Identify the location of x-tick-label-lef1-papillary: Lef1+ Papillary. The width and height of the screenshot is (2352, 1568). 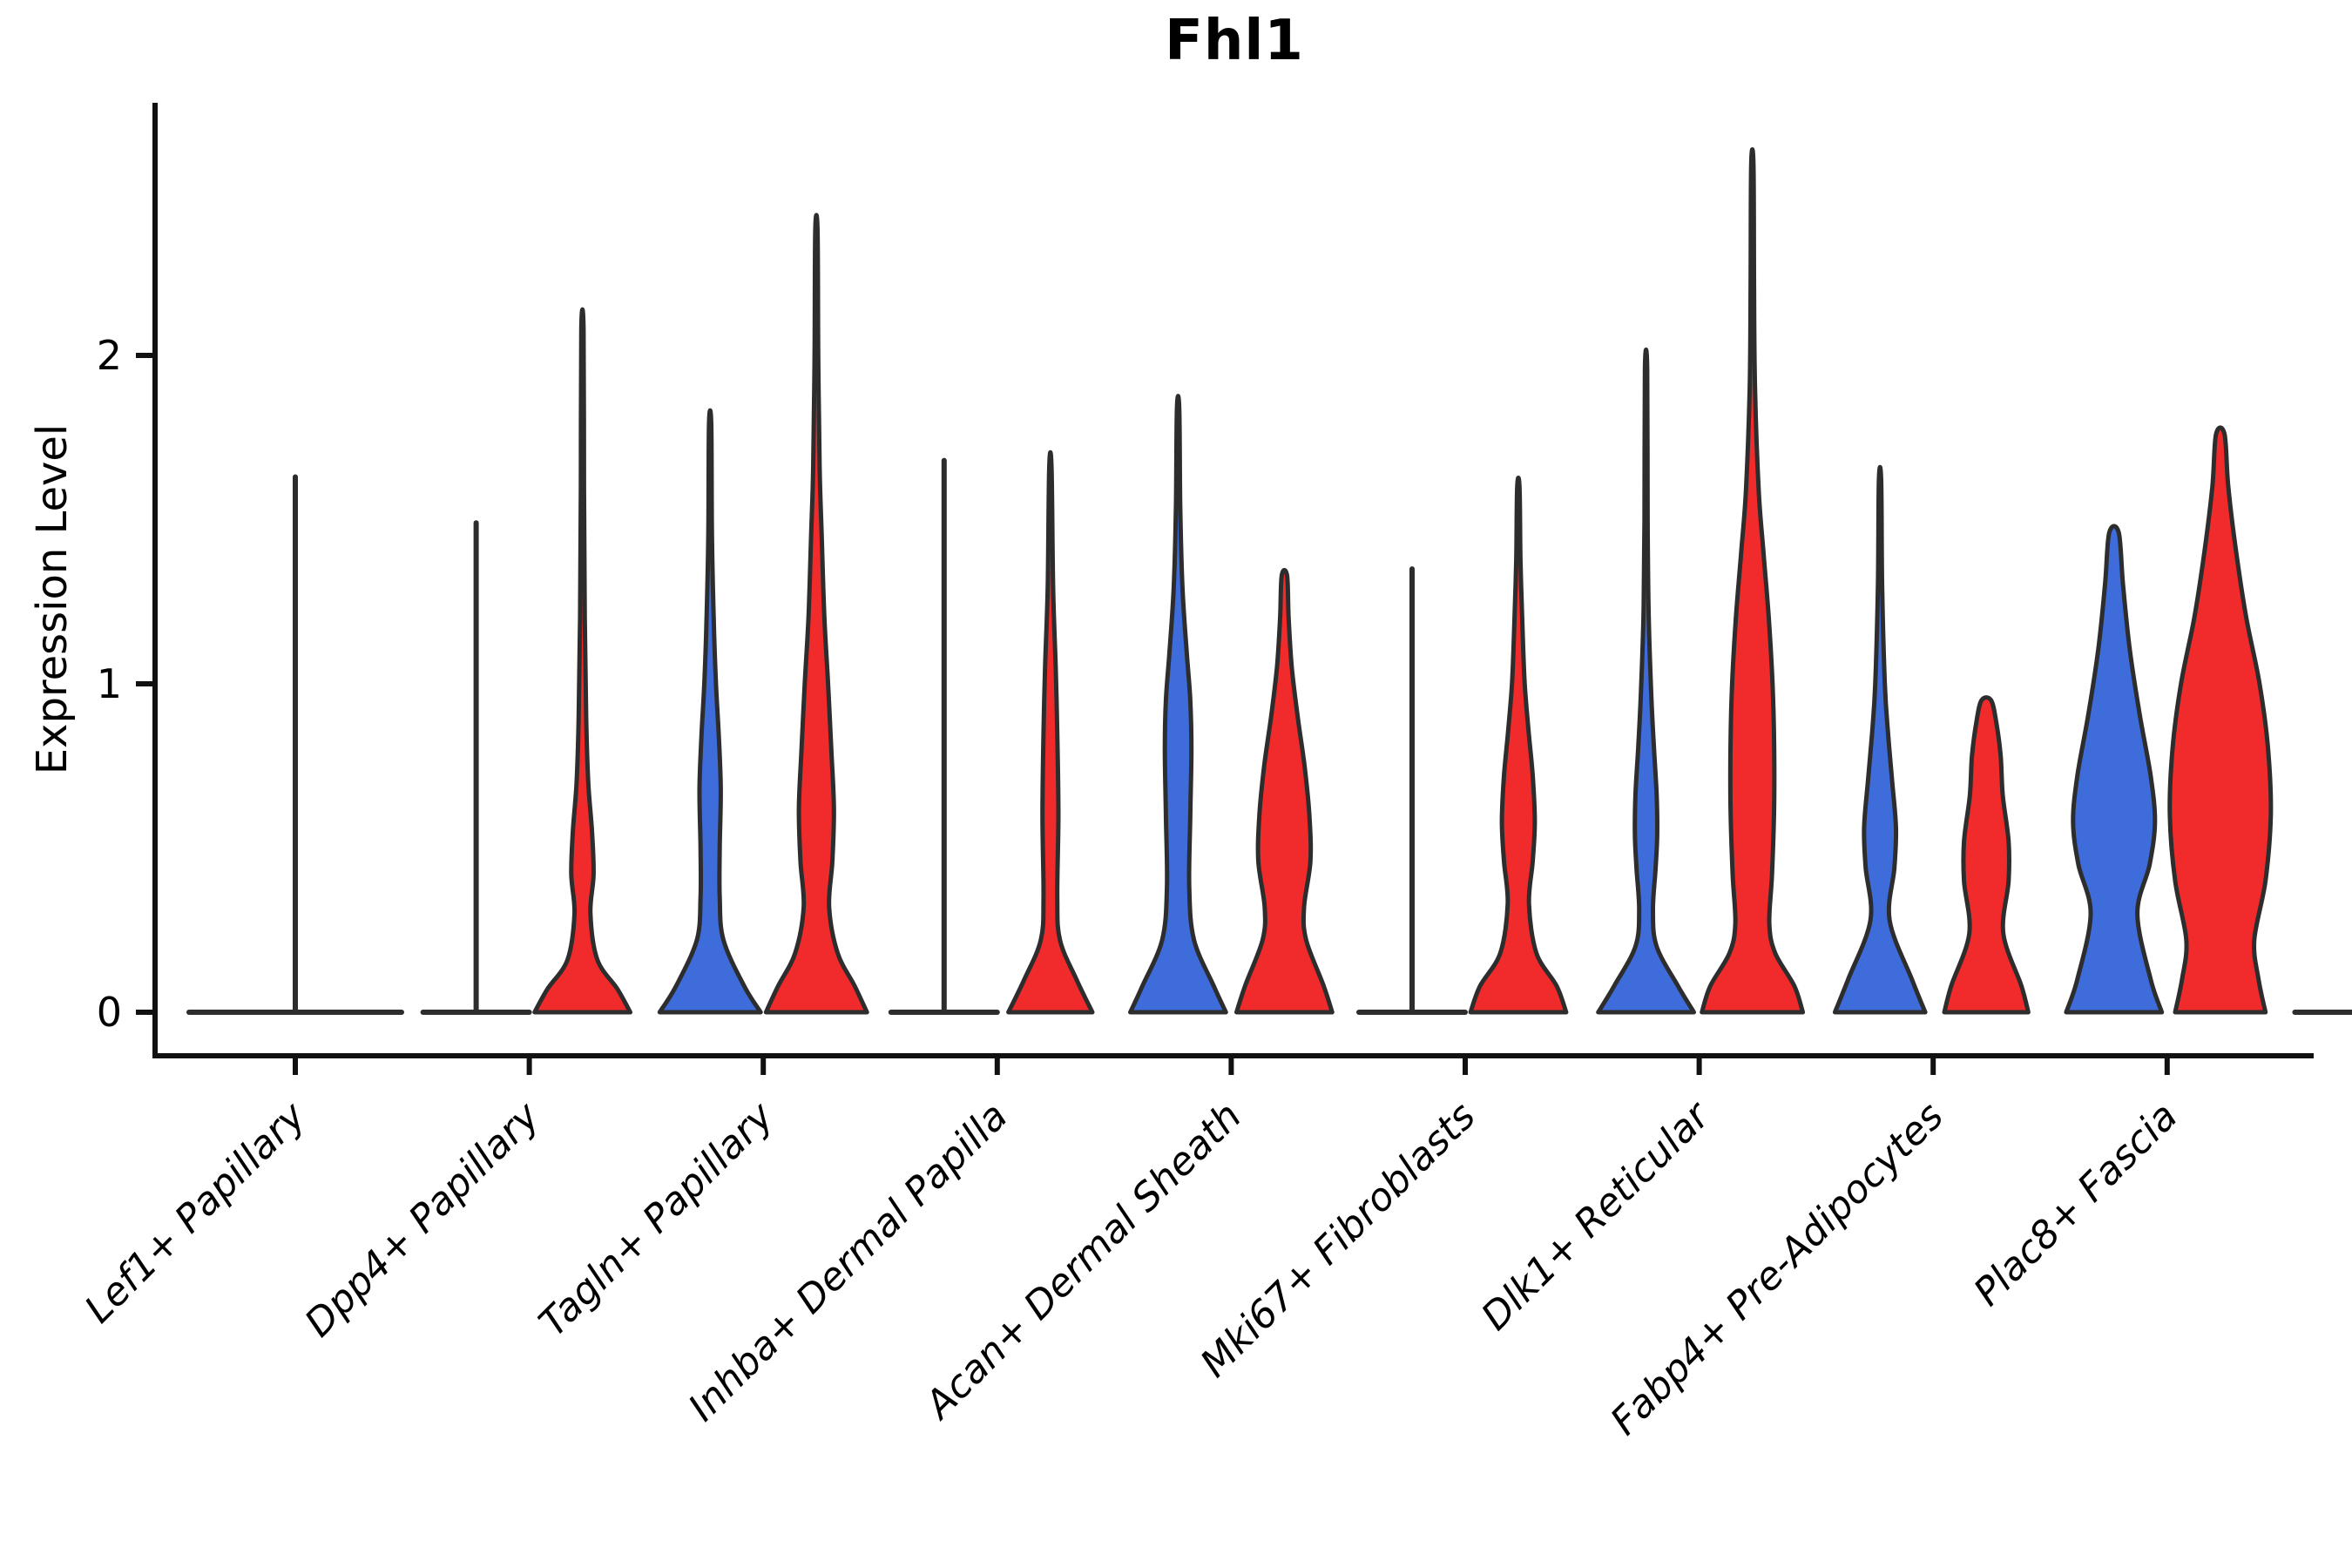
(196, 1212).